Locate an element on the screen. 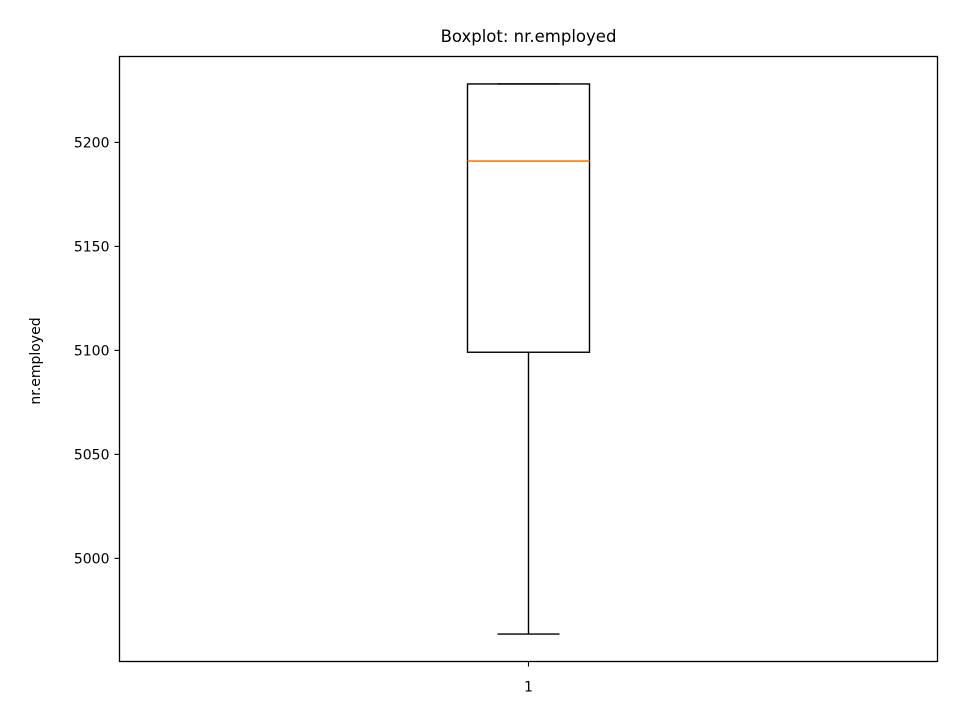 The width and height of the screenshot is (960, 720). y-axis: 5000 5050 5100 5150 5200 is located at coordinates (97, 351).